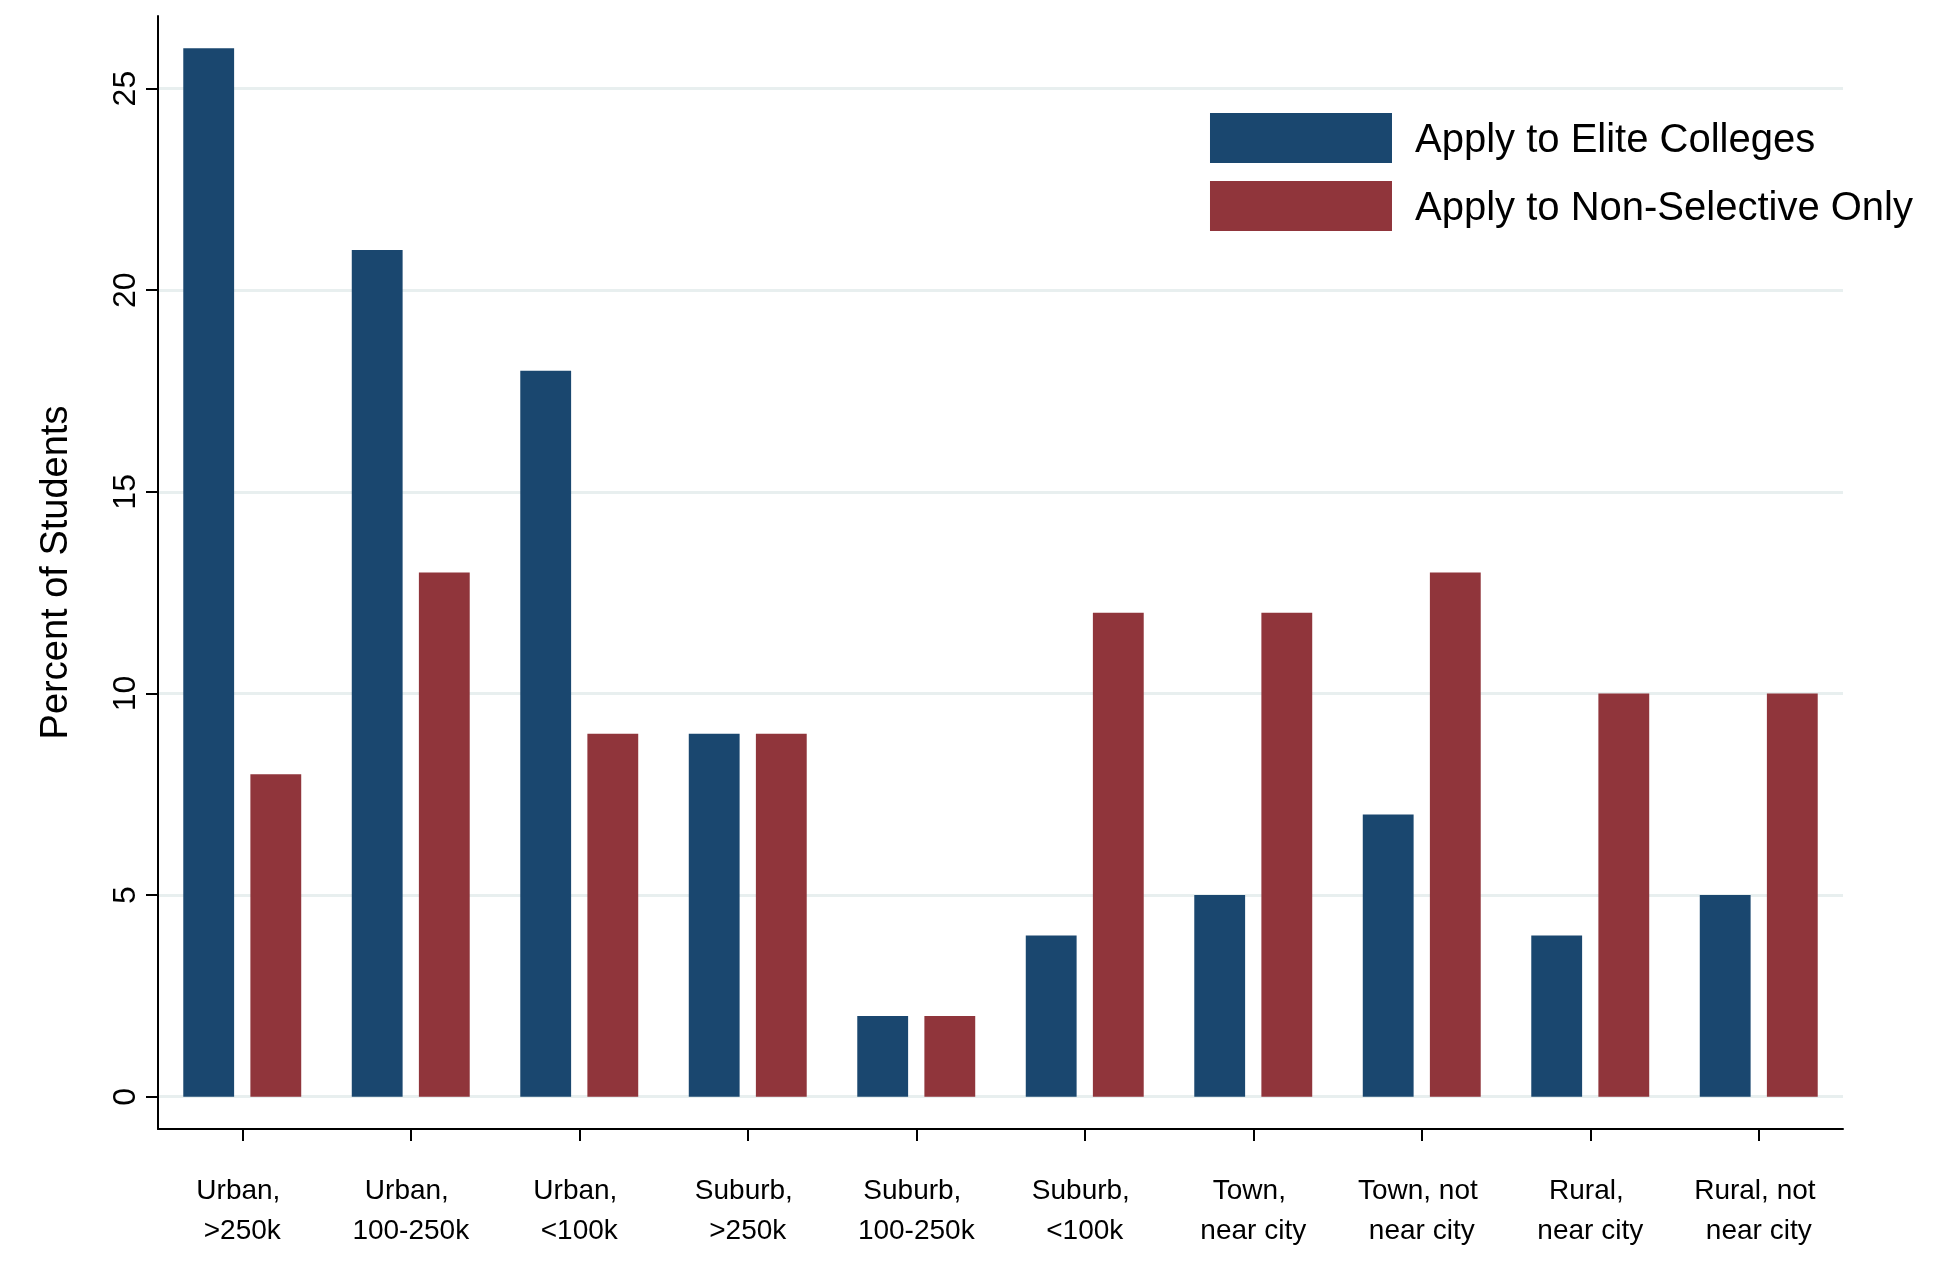 This screenshot has width=1946, height=1287. What do you see at coordinates (124, 290) in the screenshot?
I see `y-tick-label: 20` at bounding box center [124, 290].